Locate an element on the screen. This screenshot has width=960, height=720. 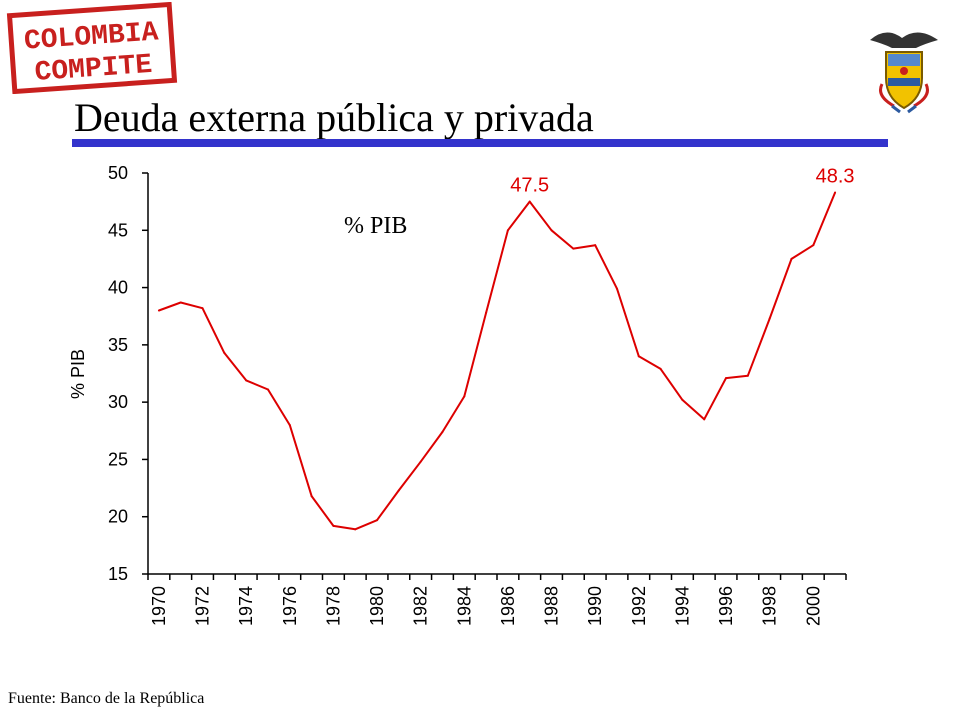
y-tick-label: 25 is located at coordinates (118, 459).